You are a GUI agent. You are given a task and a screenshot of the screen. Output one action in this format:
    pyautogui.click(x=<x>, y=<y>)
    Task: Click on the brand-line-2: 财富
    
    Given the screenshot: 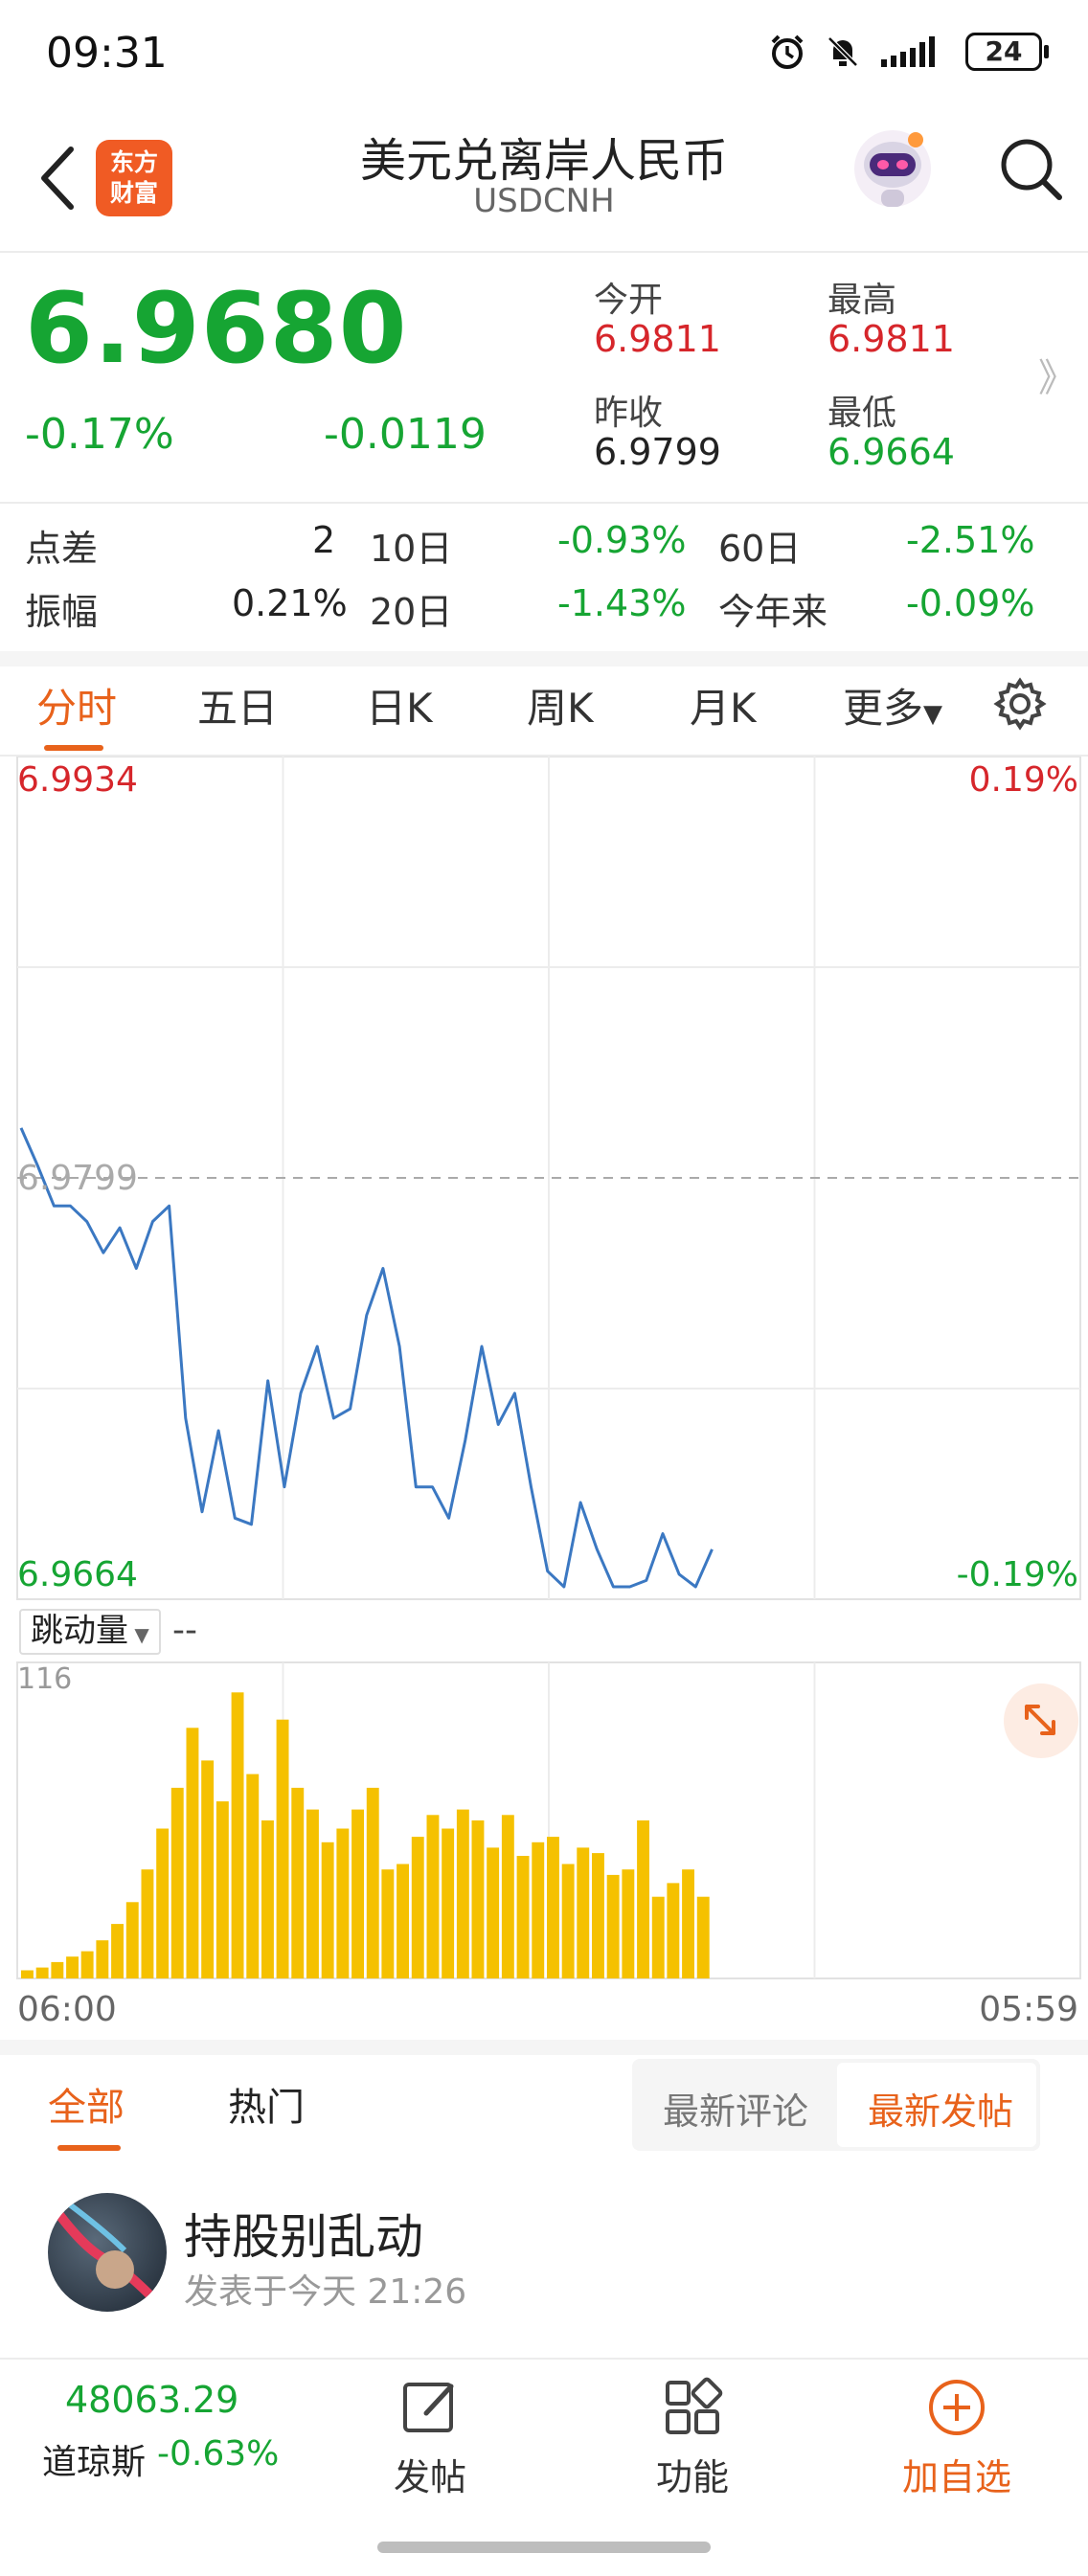 What is the action you would take?
    pyautogui.click(x=133, y=193)
    